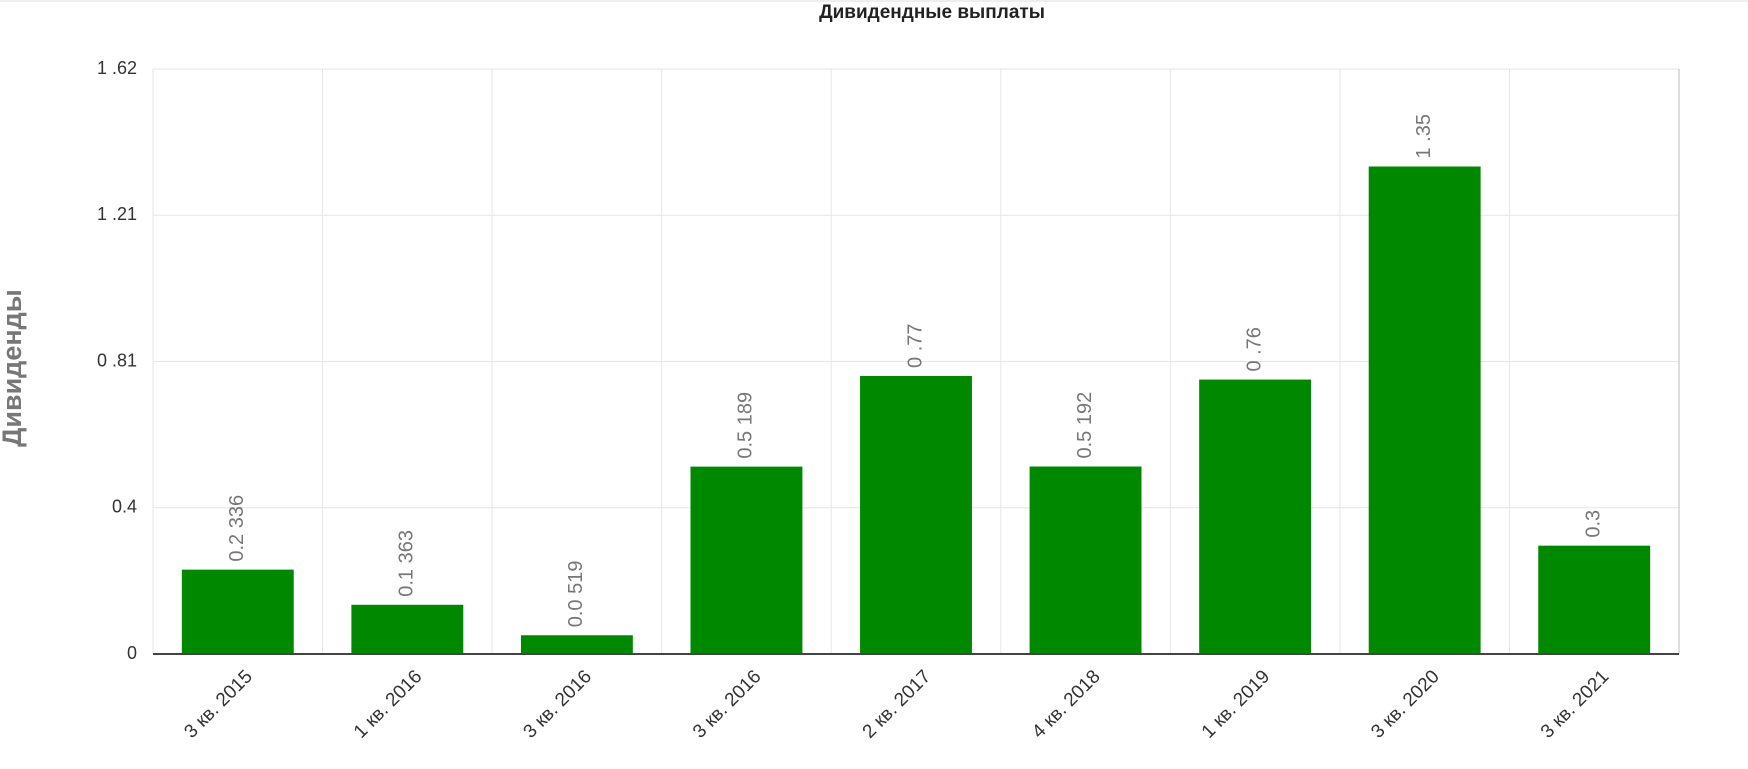 The width and height of the screenshot is (1748, 769). Describe the element at coordinates (117, 214) in the screenshot. I see `y-tick-label: 1 .21` at that location.